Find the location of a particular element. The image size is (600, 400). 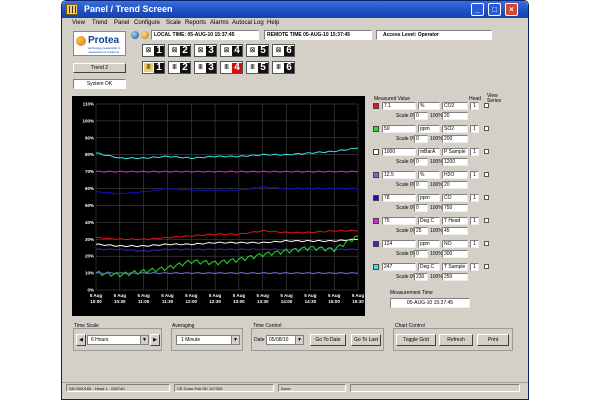

x-tick-label: 5 Aug 11:00 is located at coordinates (143, 298).